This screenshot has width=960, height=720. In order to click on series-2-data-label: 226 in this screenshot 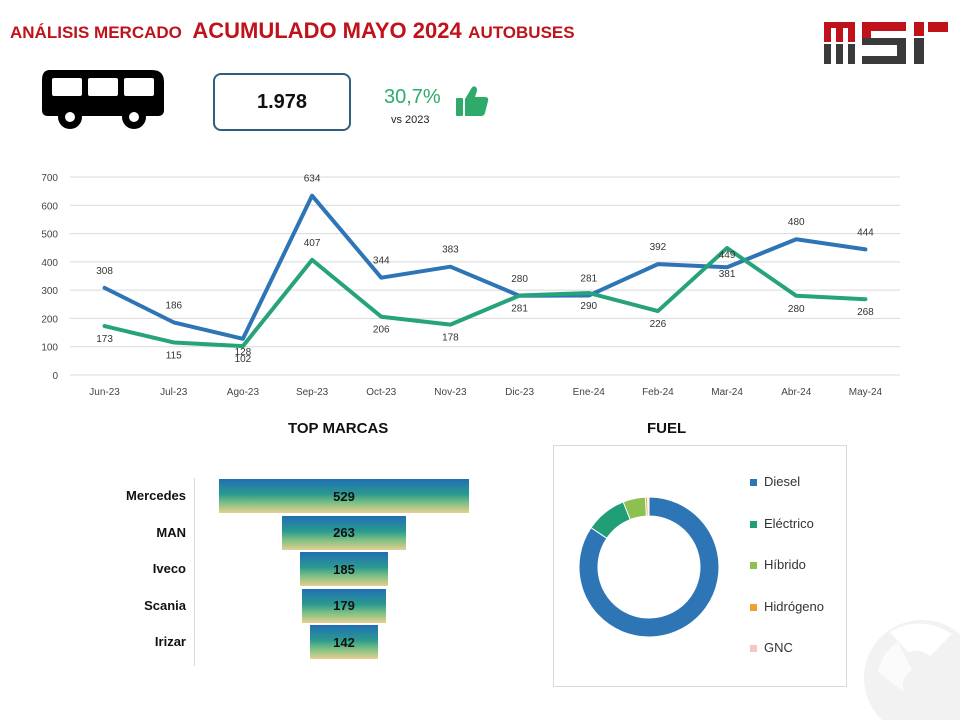, I will do `click(658, 324)`.